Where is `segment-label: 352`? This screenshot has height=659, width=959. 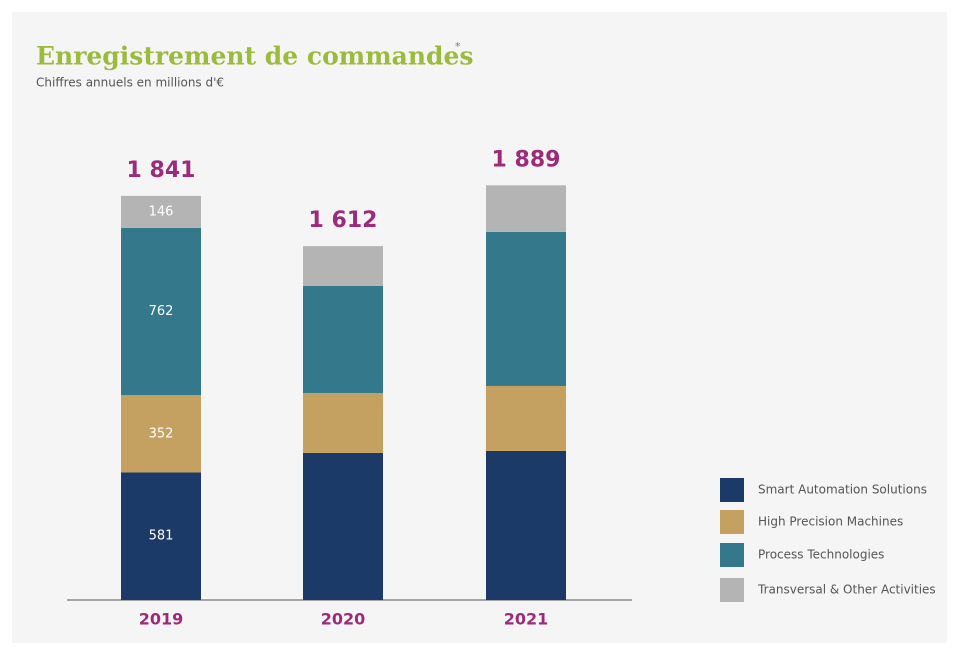 segment-label: 352 is located at coordinates (161, 433).